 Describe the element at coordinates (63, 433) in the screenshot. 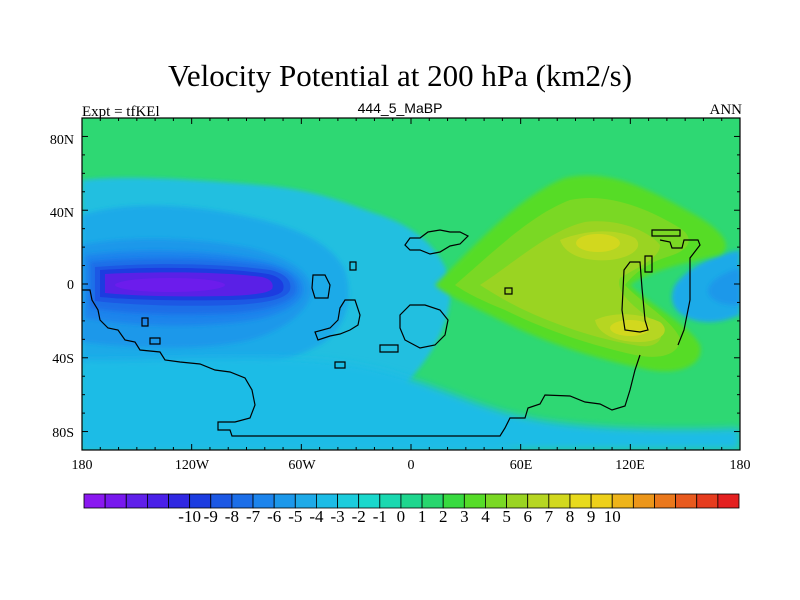

I see `y-tick-80s: 80S` at that location.